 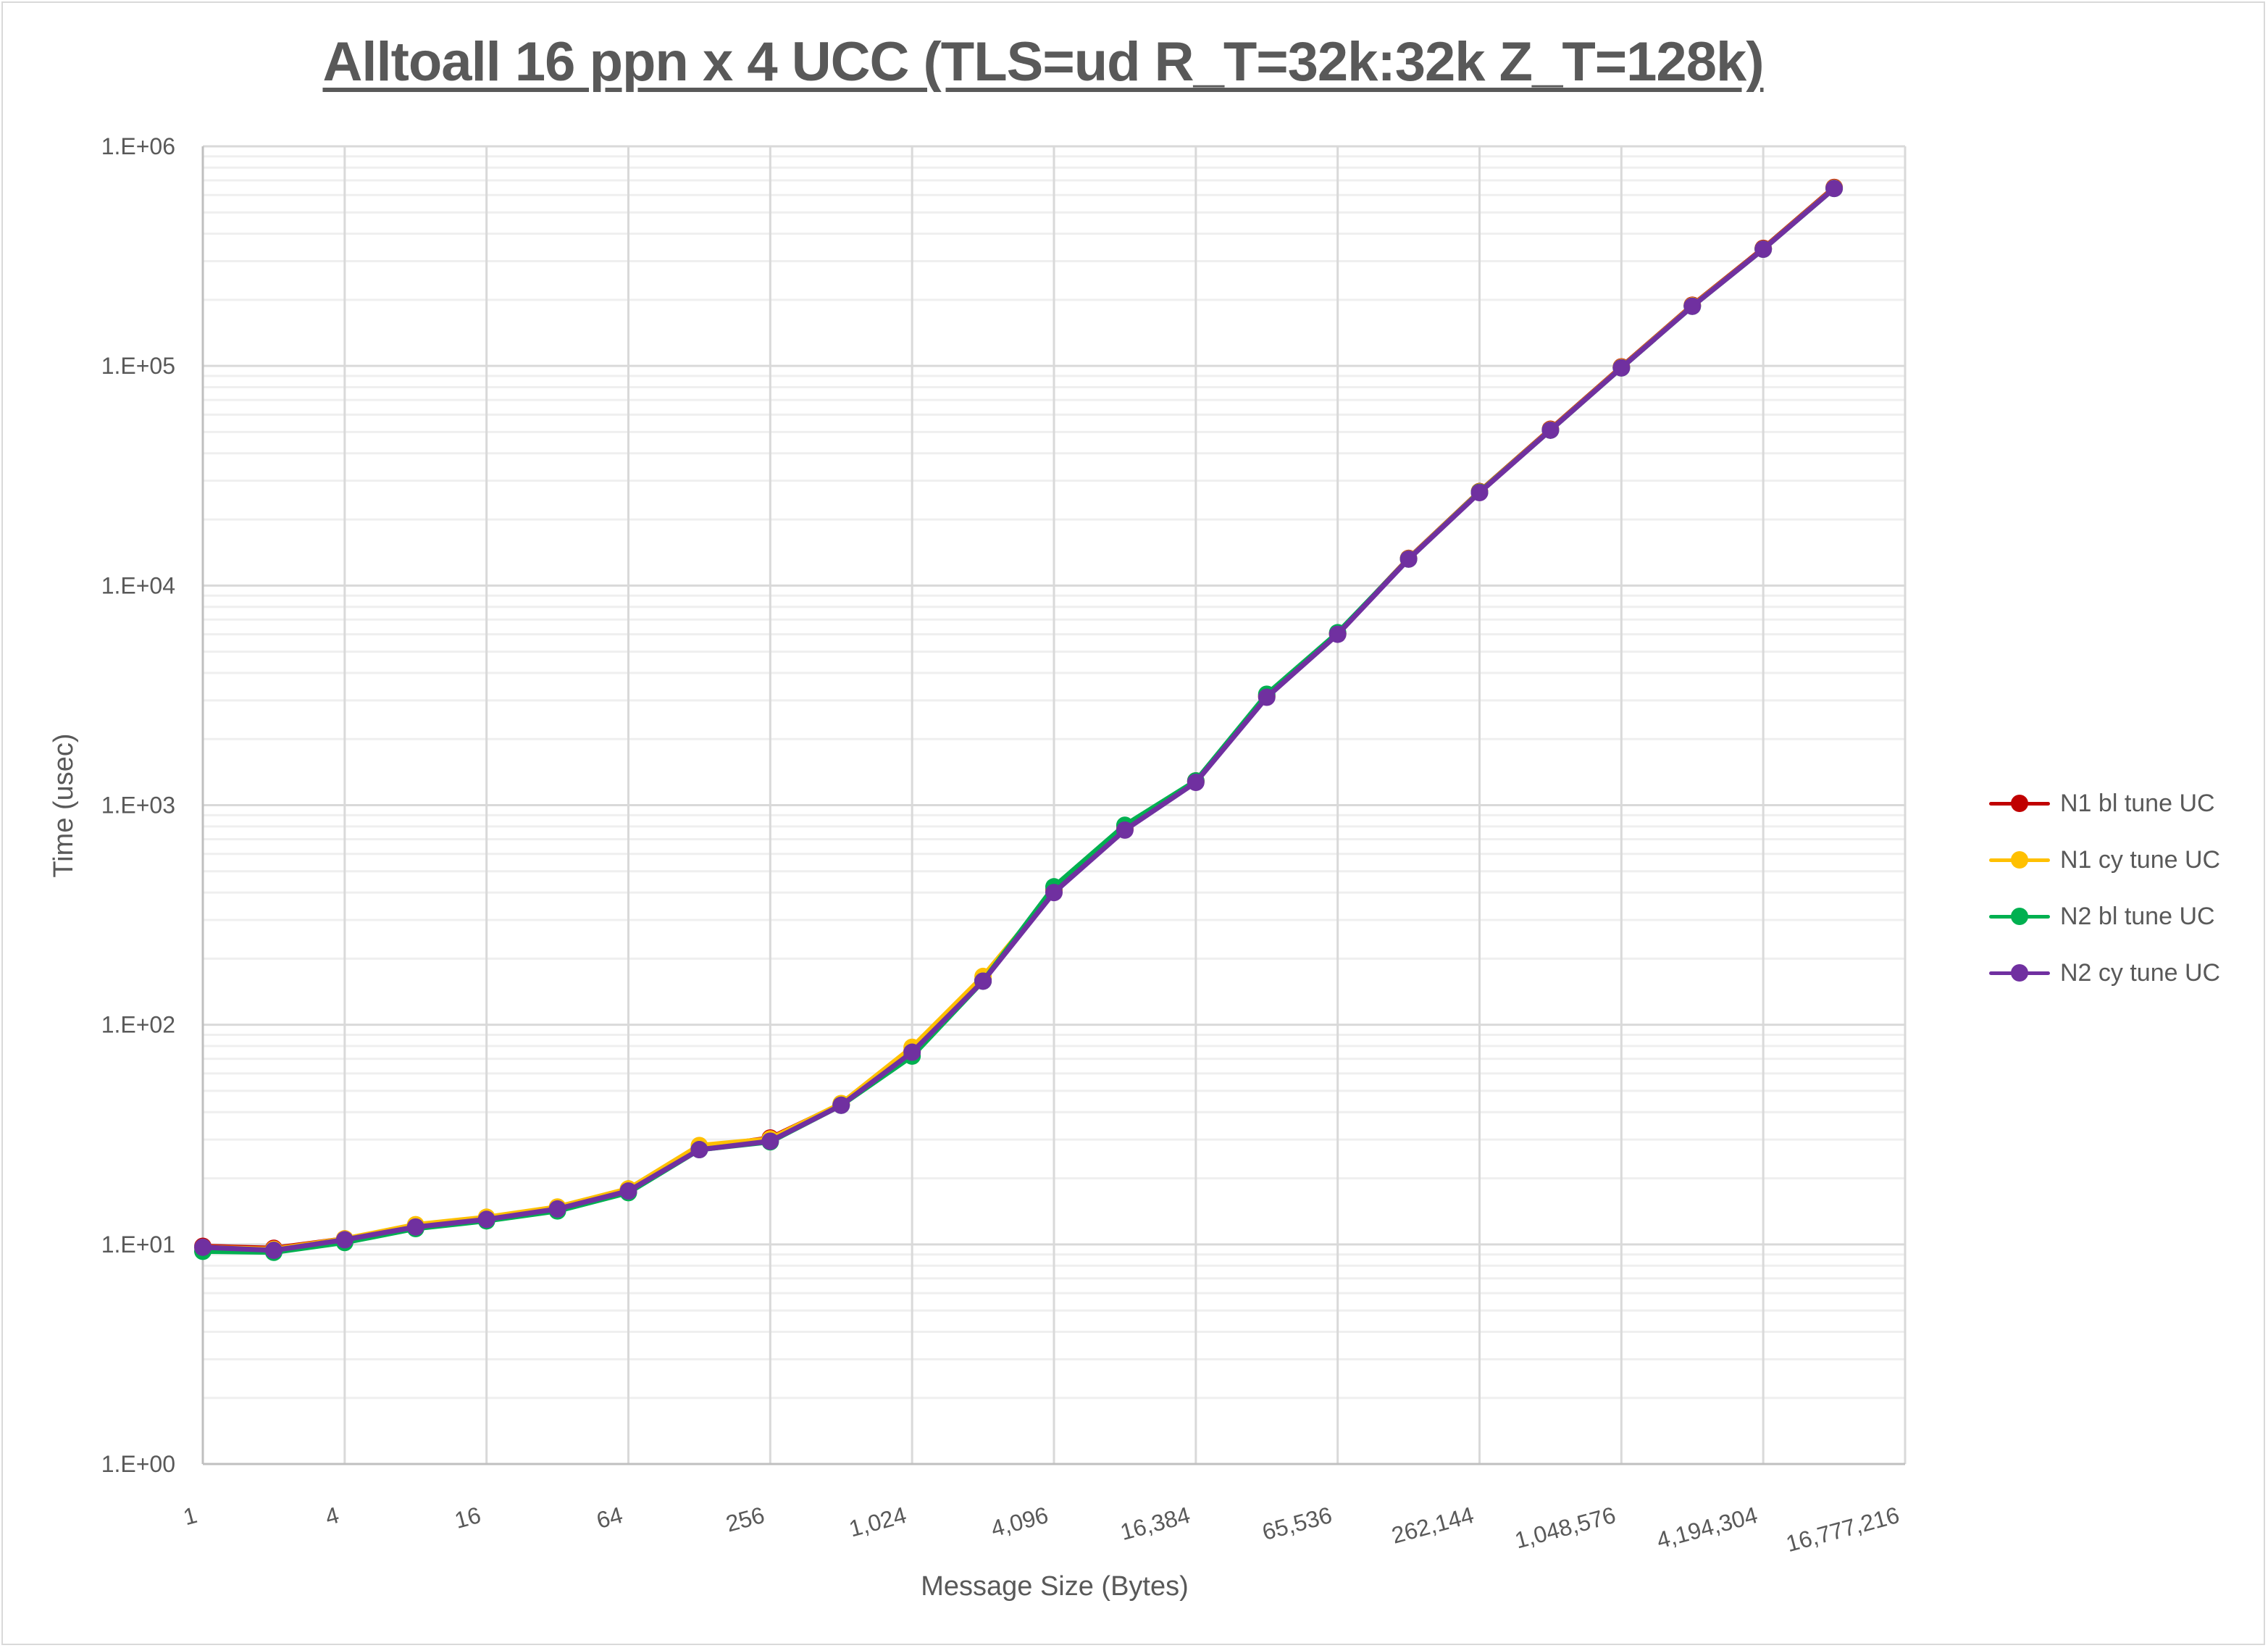 I want to click on x-tick-label: 16,384, so click(x=1156, y=1523).